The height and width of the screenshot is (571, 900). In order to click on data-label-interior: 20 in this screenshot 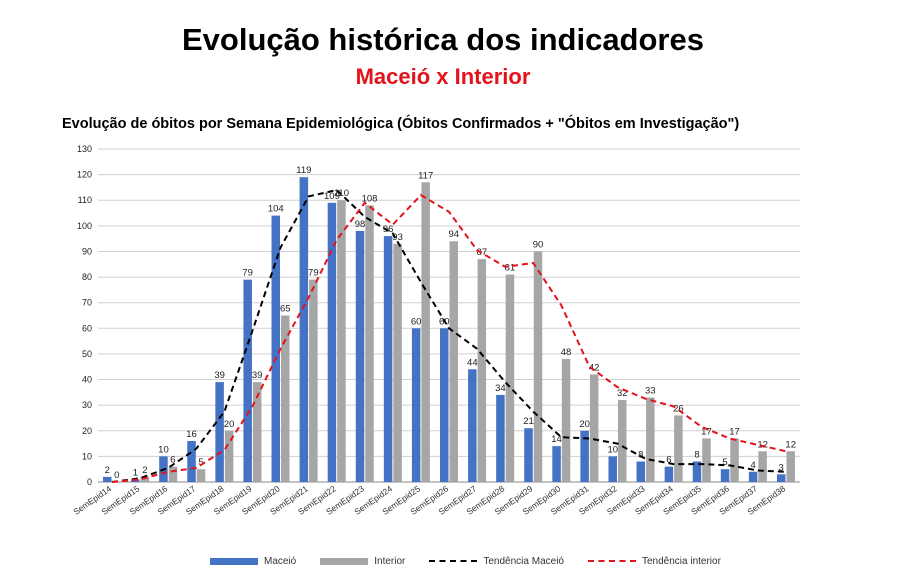, I will do `click(229, 424)`.